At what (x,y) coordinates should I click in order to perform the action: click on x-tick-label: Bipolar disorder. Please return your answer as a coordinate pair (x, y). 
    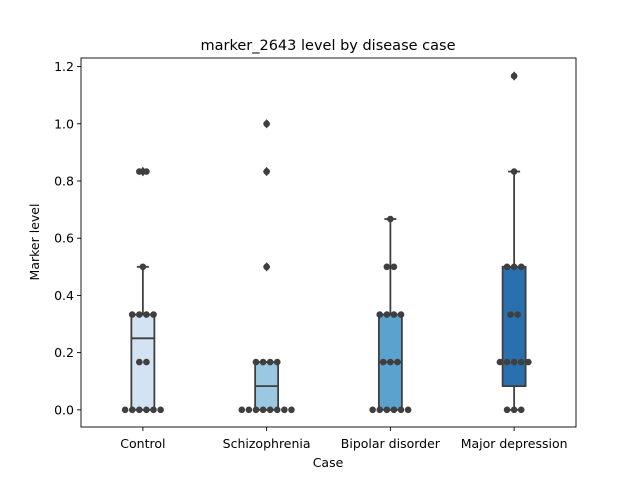
    Looking at the image, I should click on (391, 443).